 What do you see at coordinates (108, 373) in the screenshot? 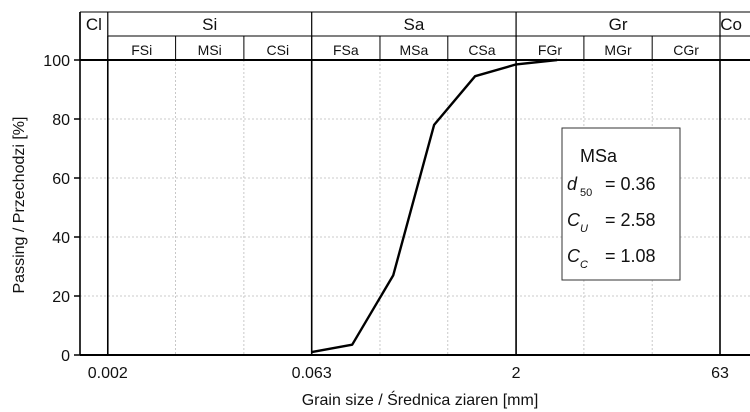
I see `x-tick-label: 0.002` at bounding box center [108, 373].